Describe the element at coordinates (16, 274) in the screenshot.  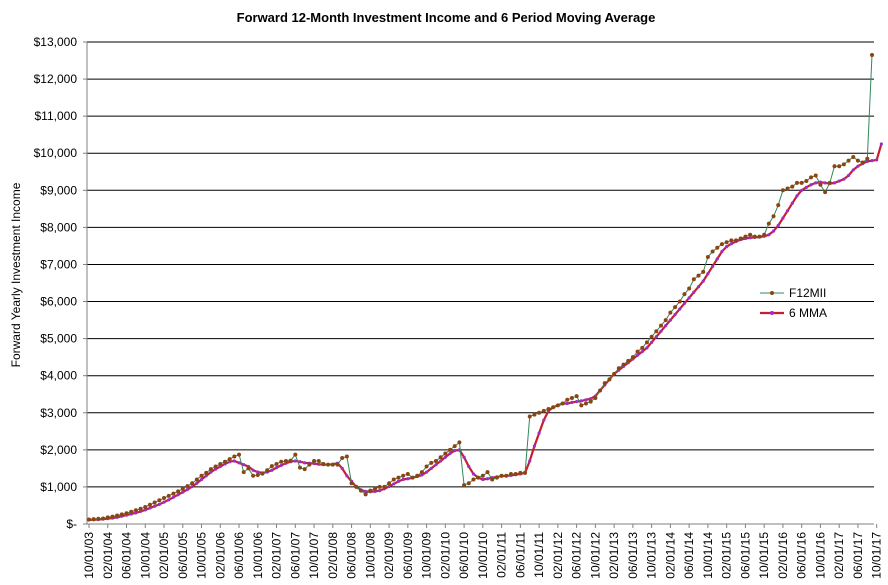
I see `y-axis-label: Forward Yearly Investment Income` at that location.